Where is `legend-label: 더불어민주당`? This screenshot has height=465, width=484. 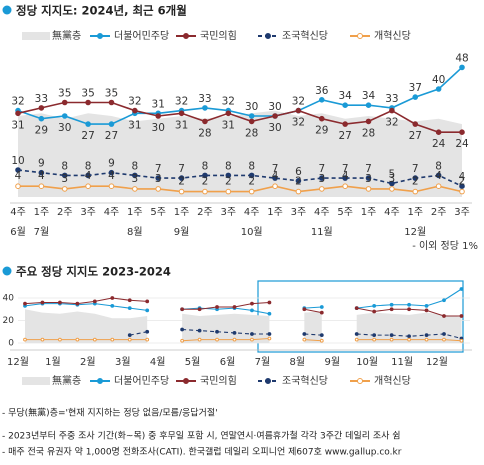 legend-label: 더불어민주당 is located at coordinates (141, 381).